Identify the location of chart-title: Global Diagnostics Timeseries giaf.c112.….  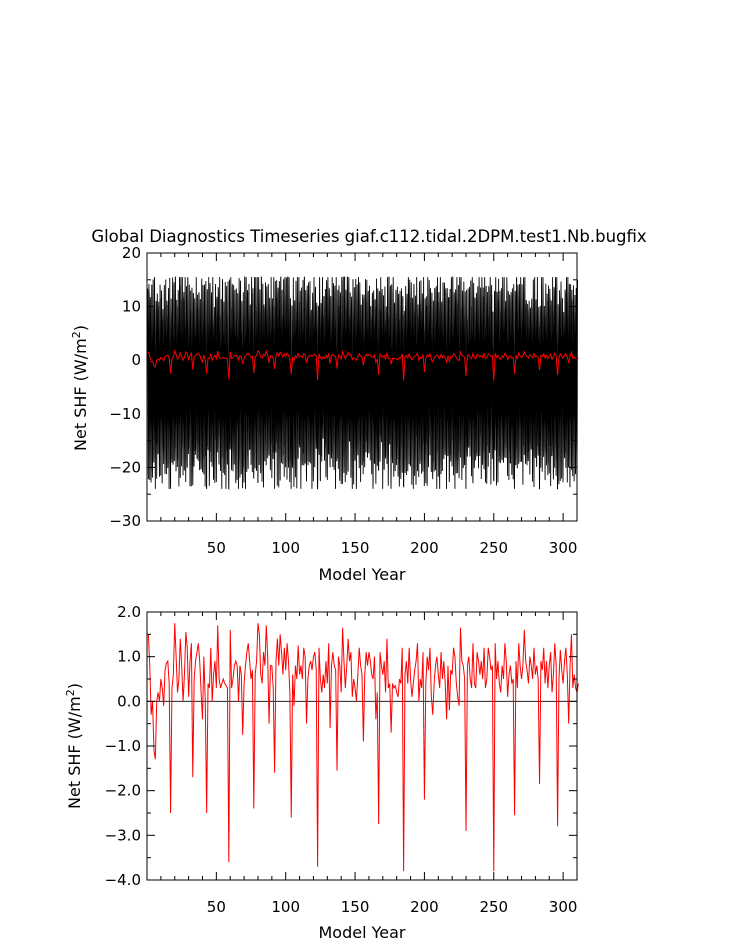
(369, 236).